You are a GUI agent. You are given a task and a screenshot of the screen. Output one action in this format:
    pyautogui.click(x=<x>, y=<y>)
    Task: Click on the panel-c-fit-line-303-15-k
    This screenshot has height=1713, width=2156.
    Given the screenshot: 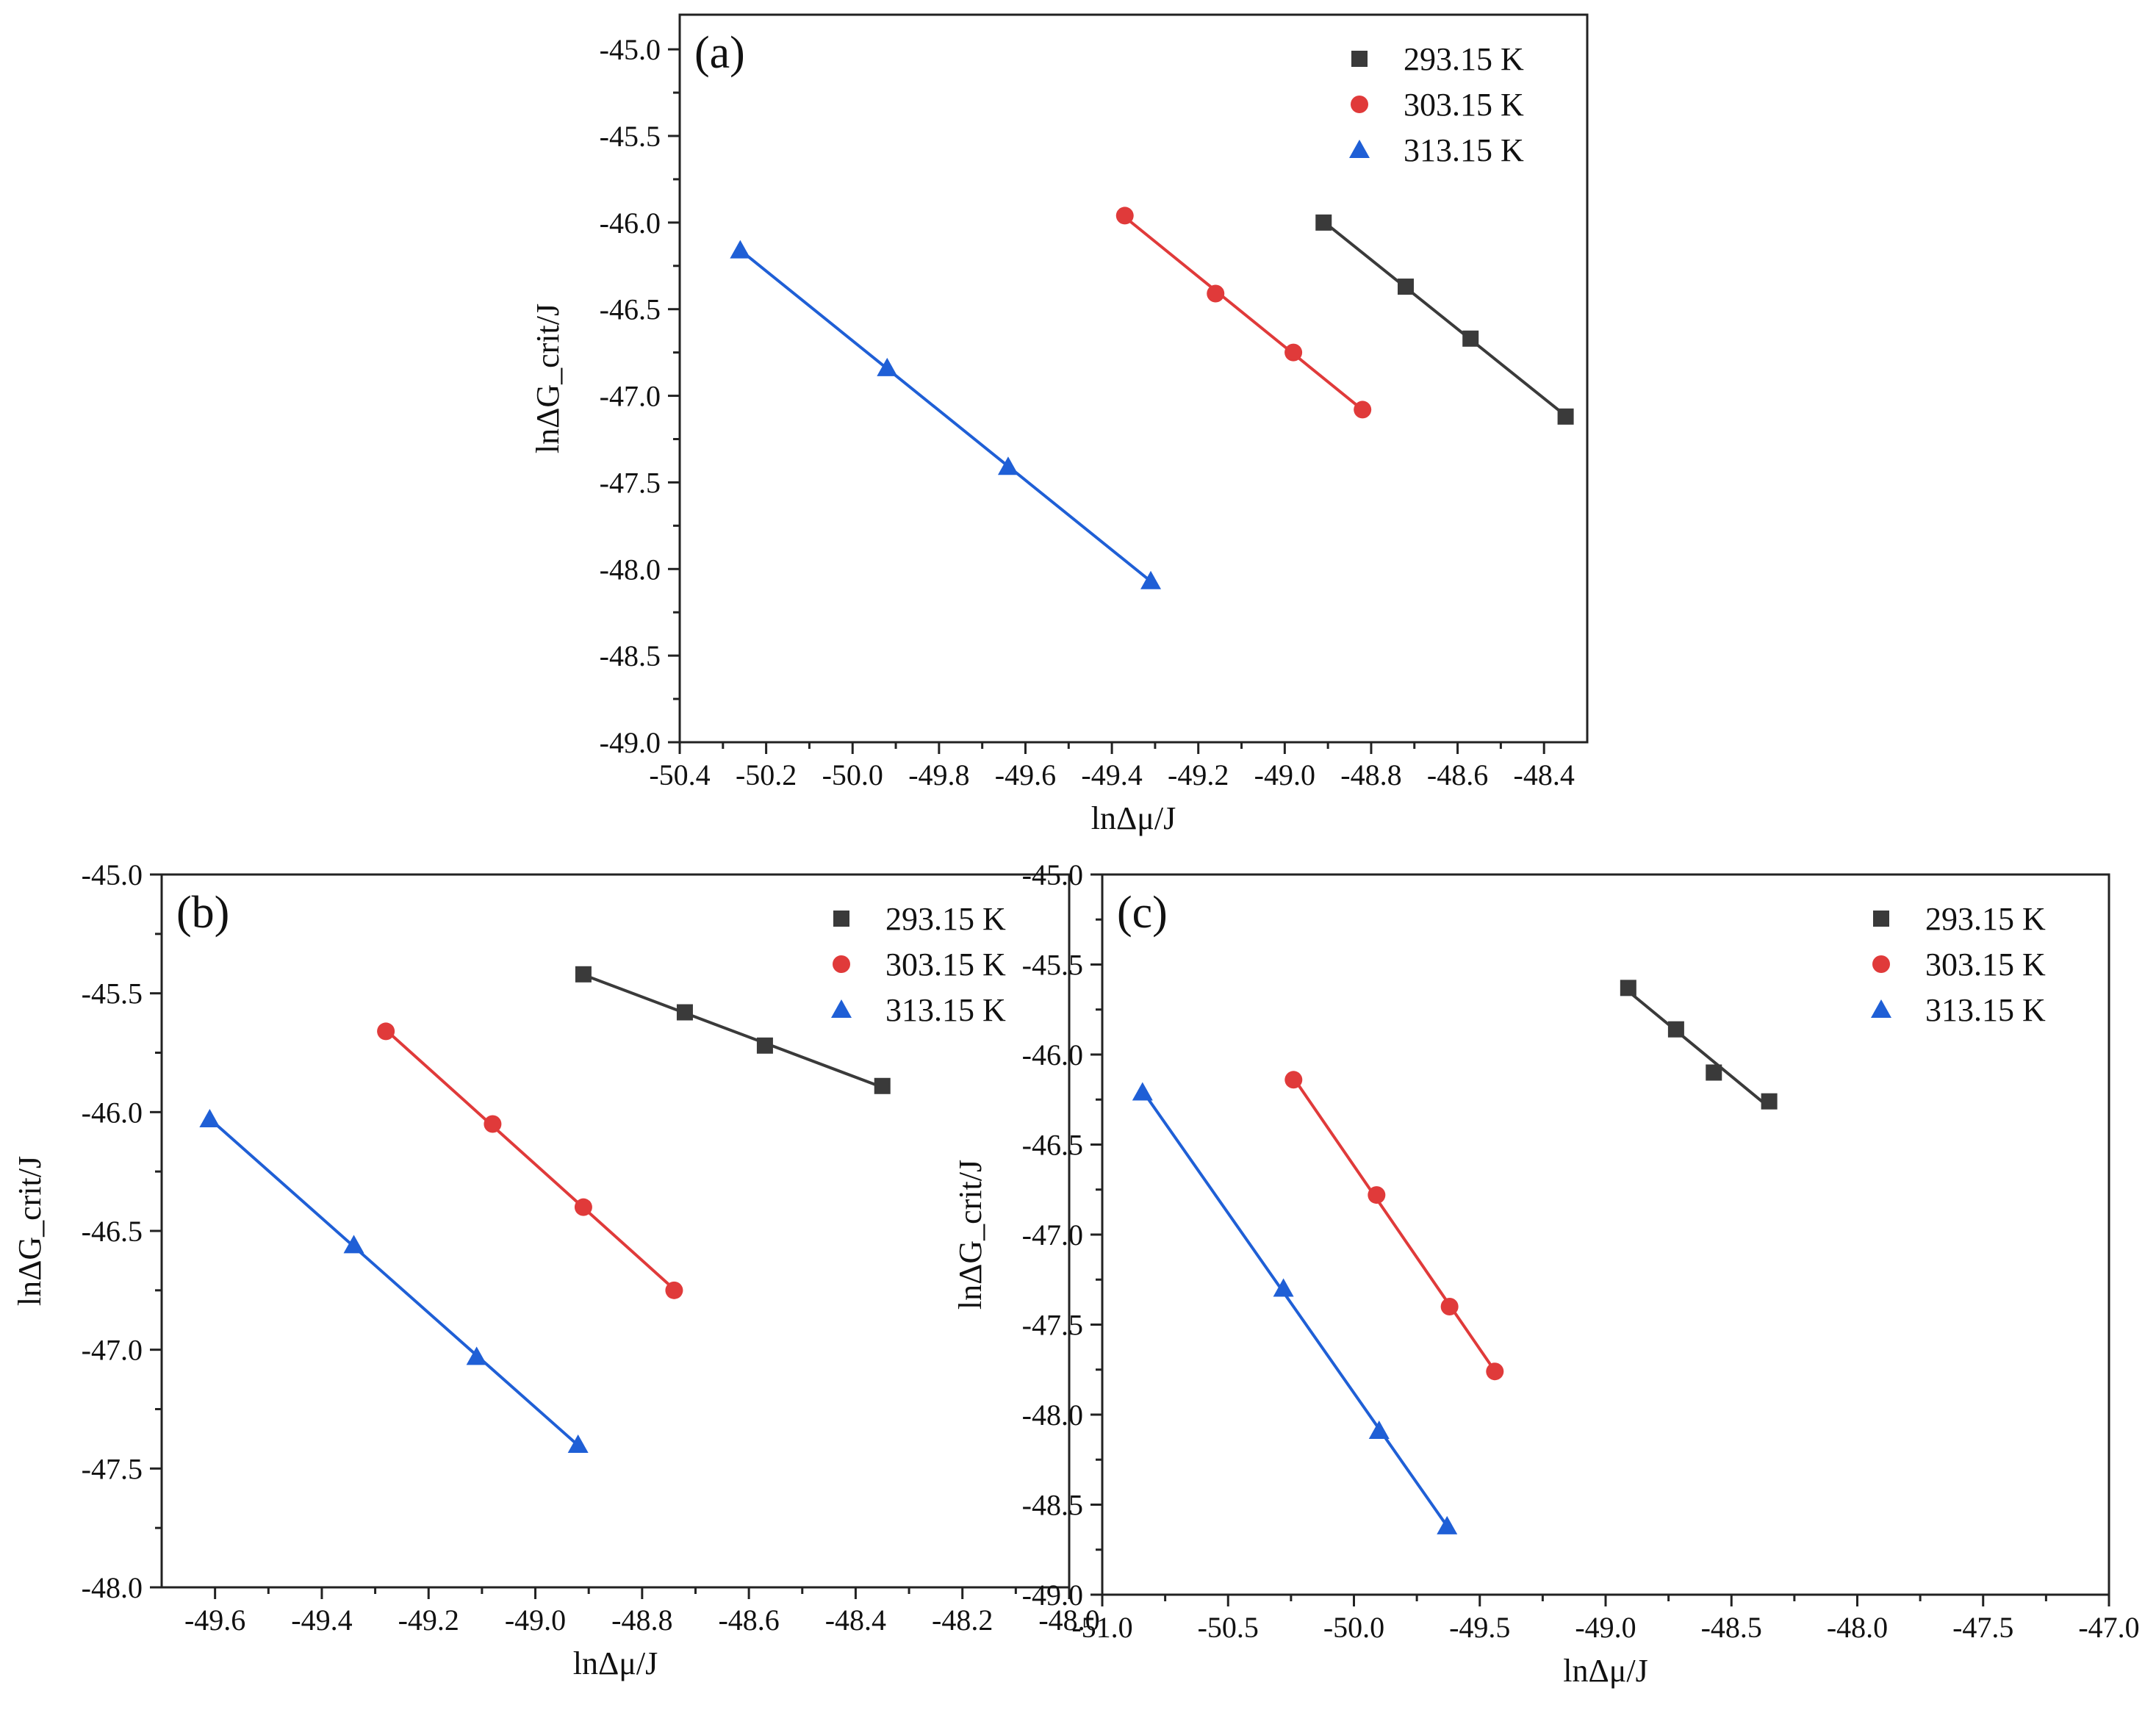 What is the action you would take?
    pyautogui.click(x=1394, y=1224)
    